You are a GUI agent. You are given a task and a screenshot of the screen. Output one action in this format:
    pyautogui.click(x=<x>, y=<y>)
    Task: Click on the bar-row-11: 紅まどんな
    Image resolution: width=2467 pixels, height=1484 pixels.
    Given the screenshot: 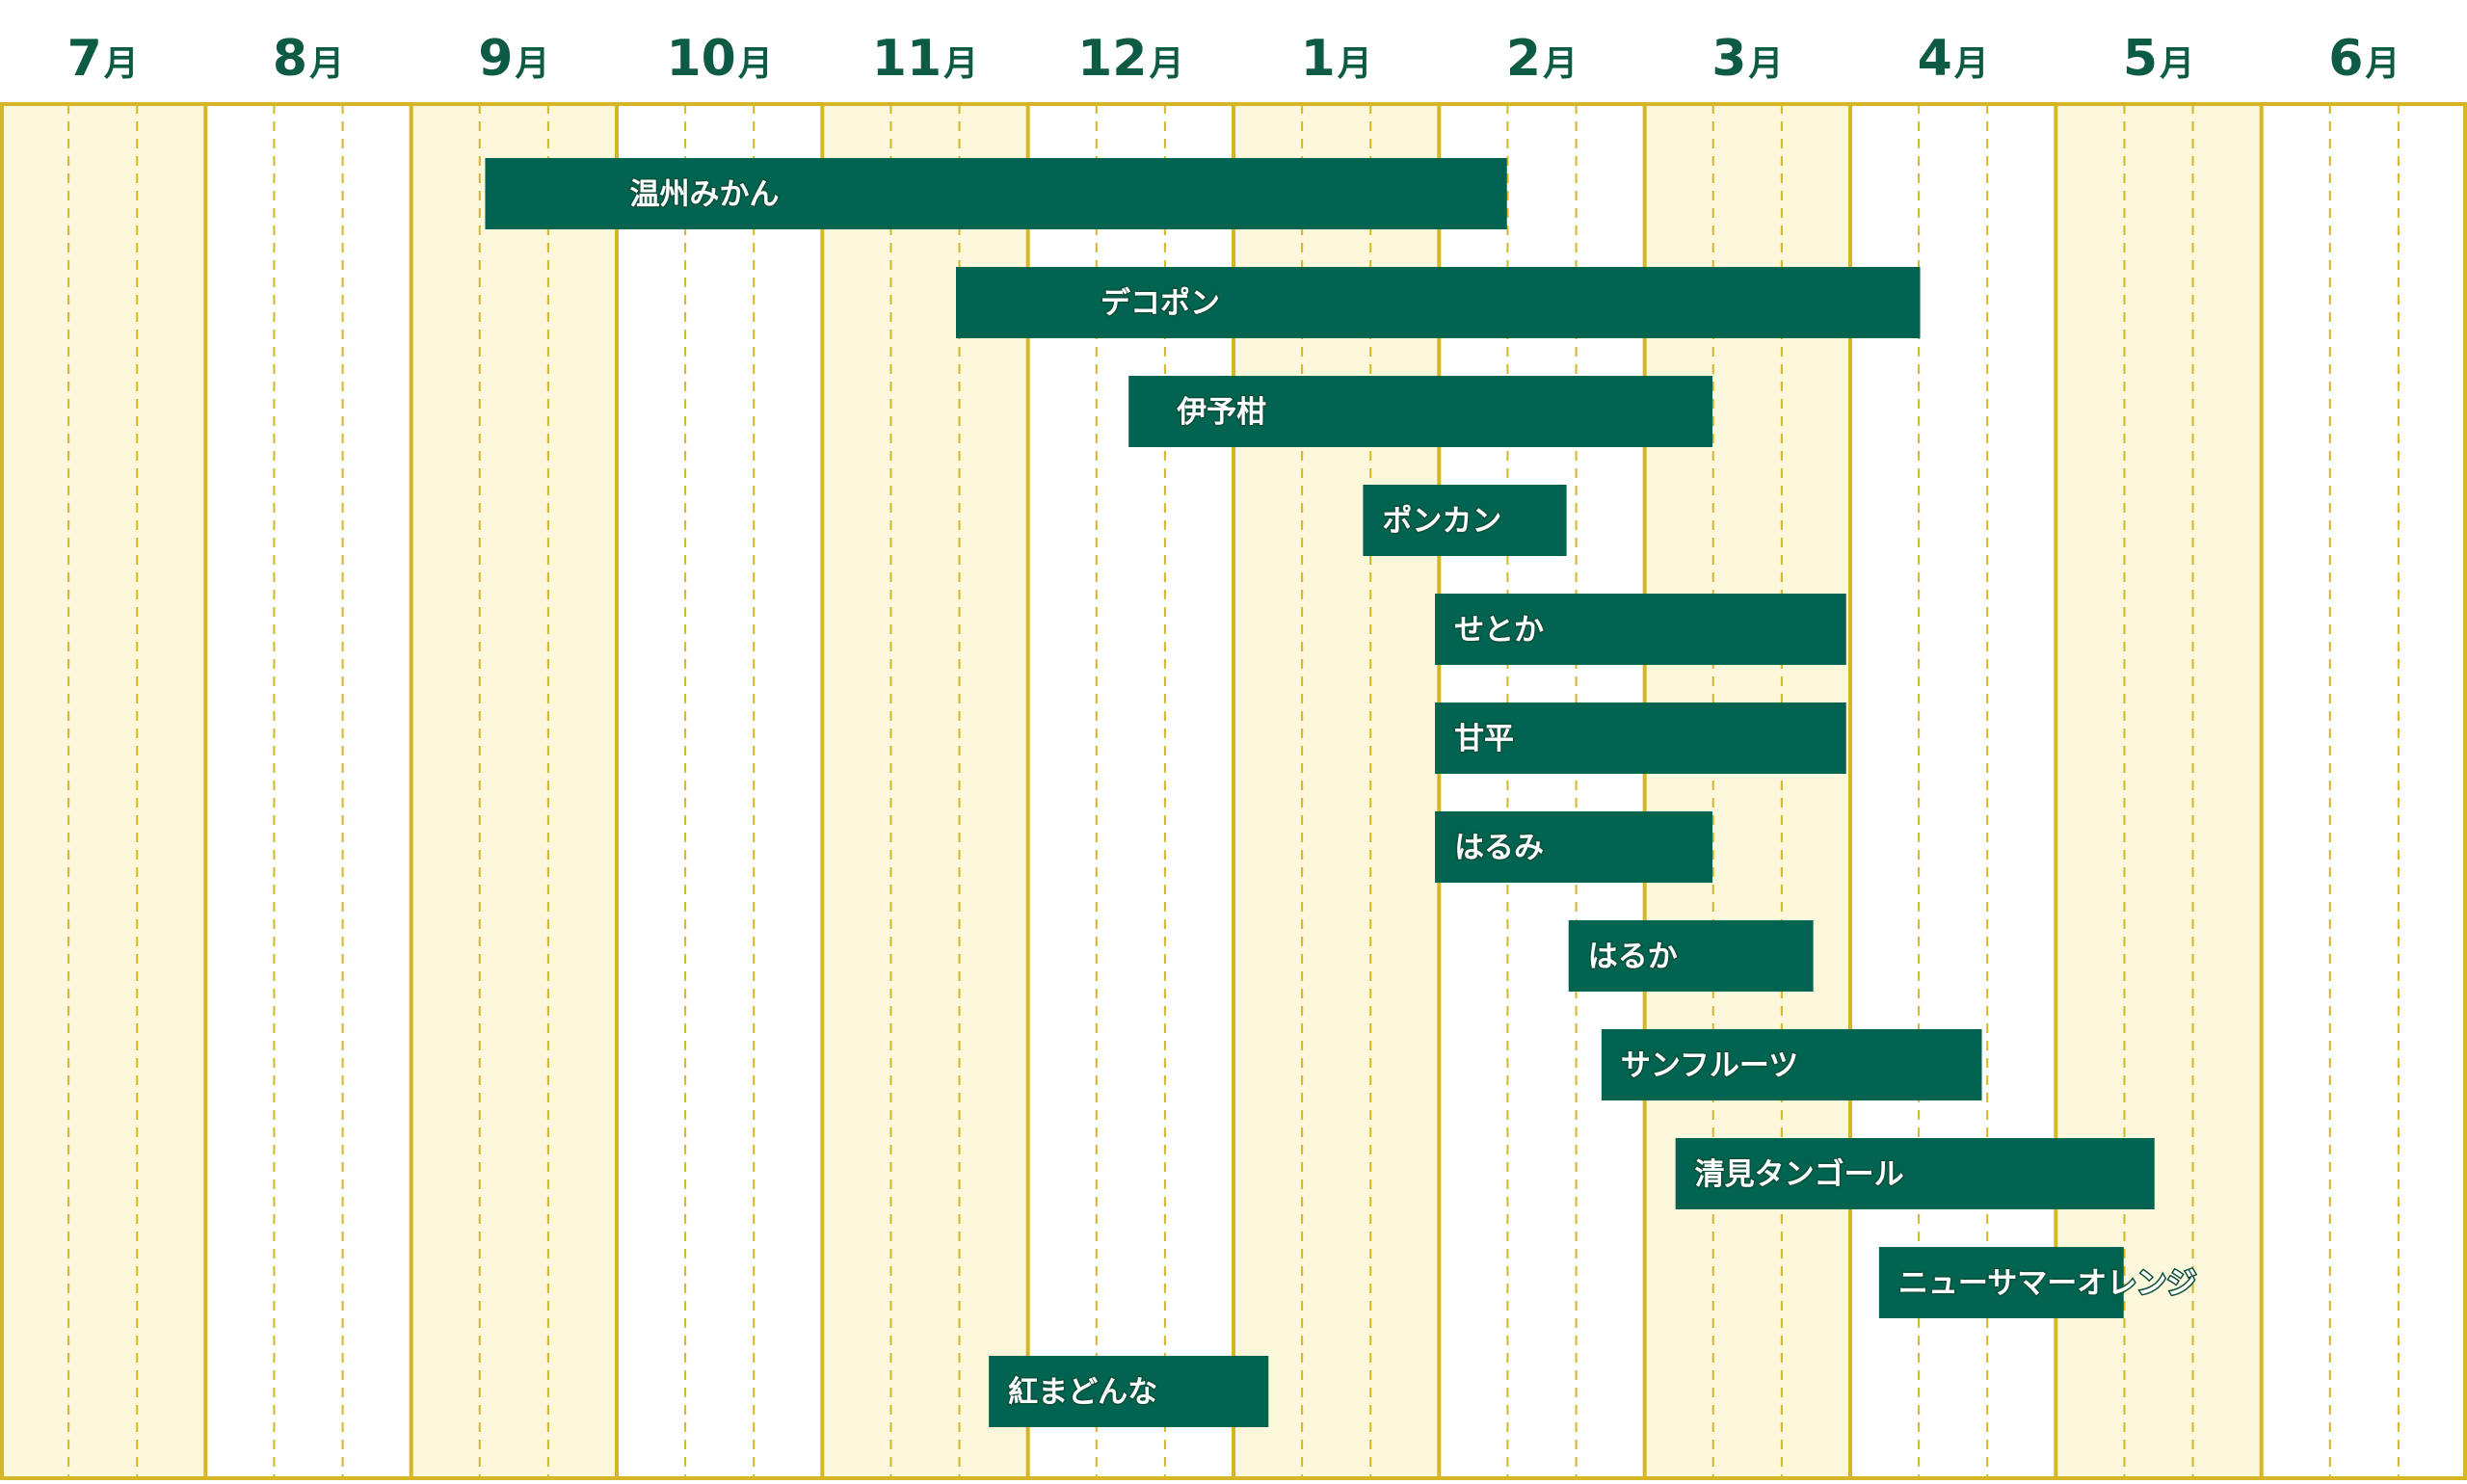 What is the action you would take?
    pyautogui.click(x=1129, y=1391)
    